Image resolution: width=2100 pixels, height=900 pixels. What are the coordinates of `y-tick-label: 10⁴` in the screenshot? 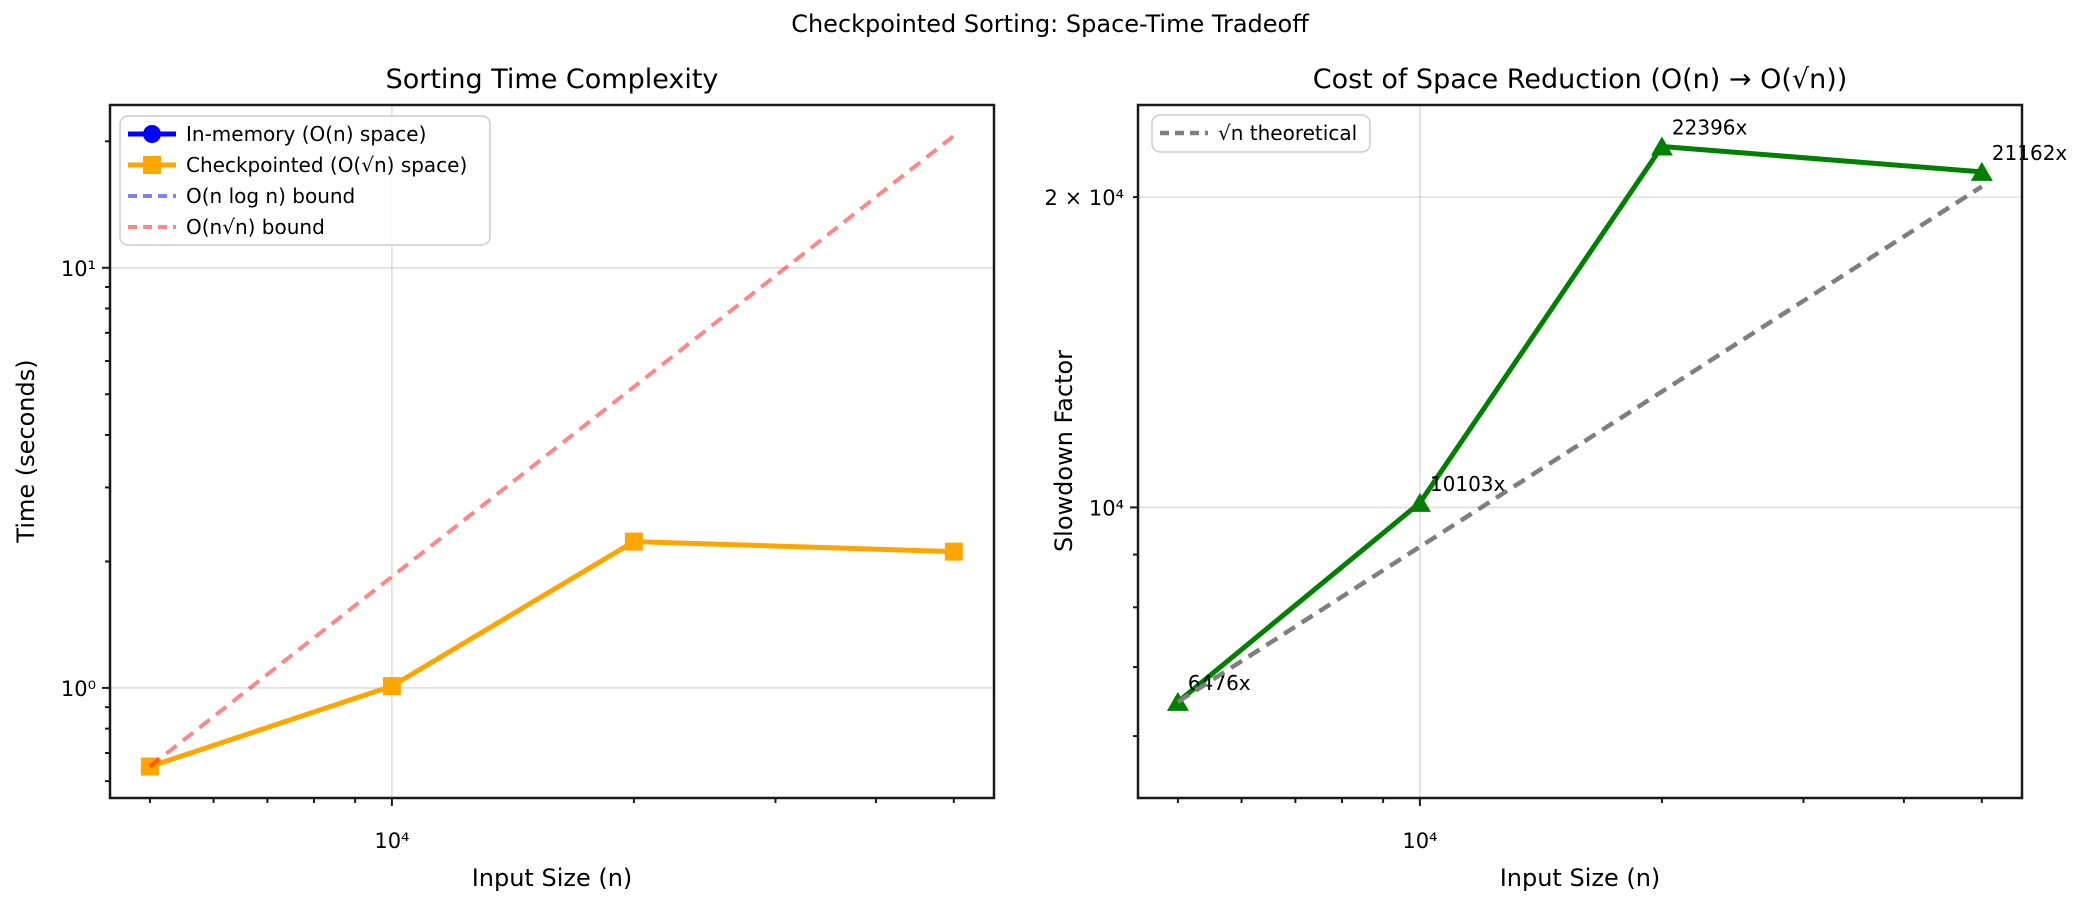 It's located at (1106, 508).